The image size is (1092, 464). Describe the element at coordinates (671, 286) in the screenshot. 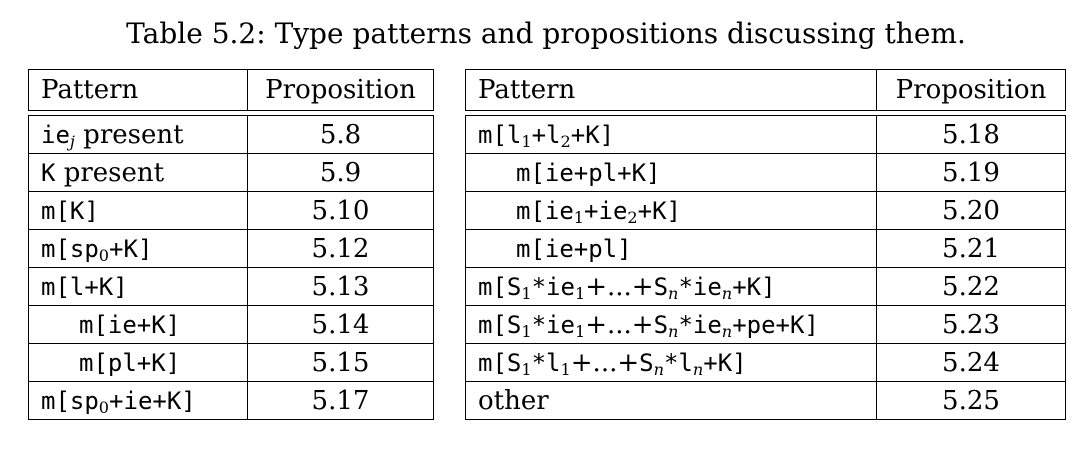

I see `pattern-cell: m[S1*ie1+...+Sn*ien+K]` at that location.